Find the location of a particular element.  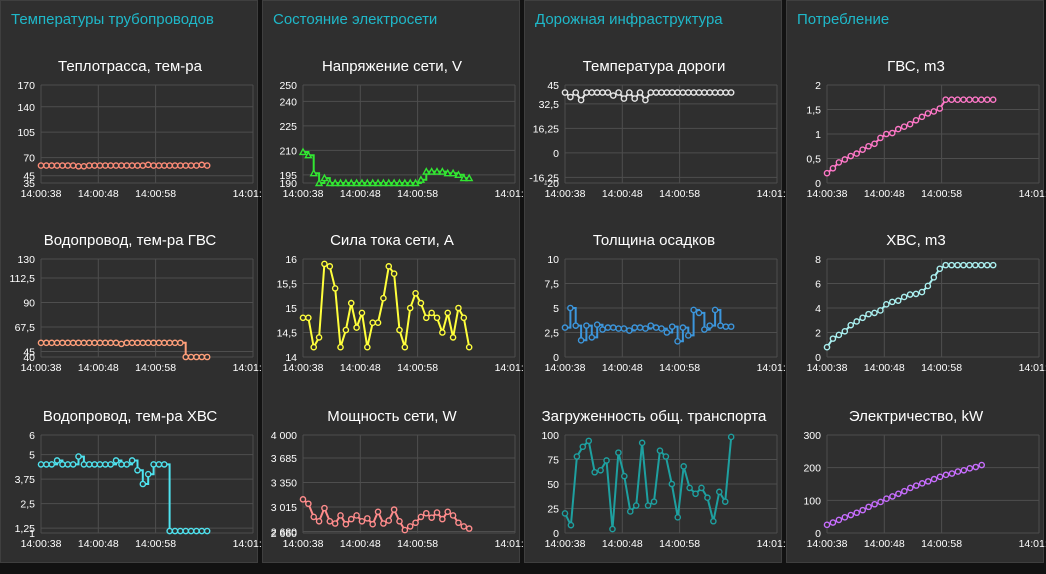

y-tick-label: -20 is located at coordinates (551, 184).